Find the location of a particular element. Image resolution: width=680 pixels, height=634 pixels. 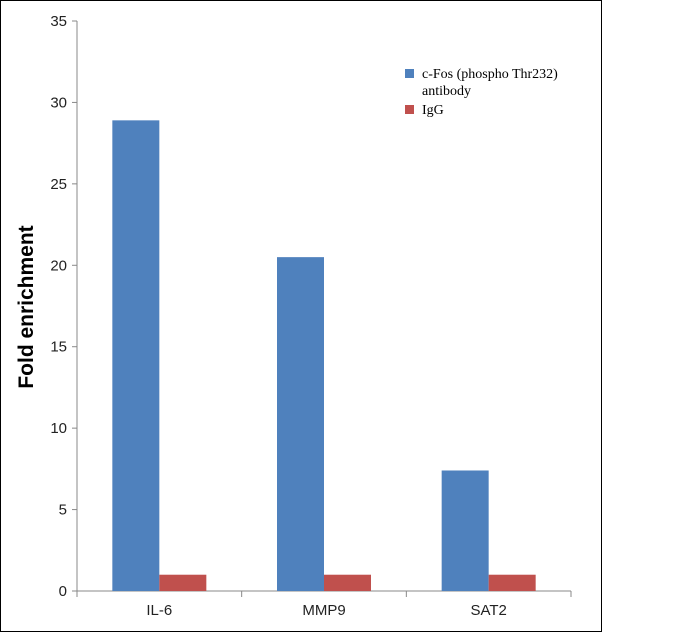

y-tick-label: 0 is located at coordinates (63, 591).